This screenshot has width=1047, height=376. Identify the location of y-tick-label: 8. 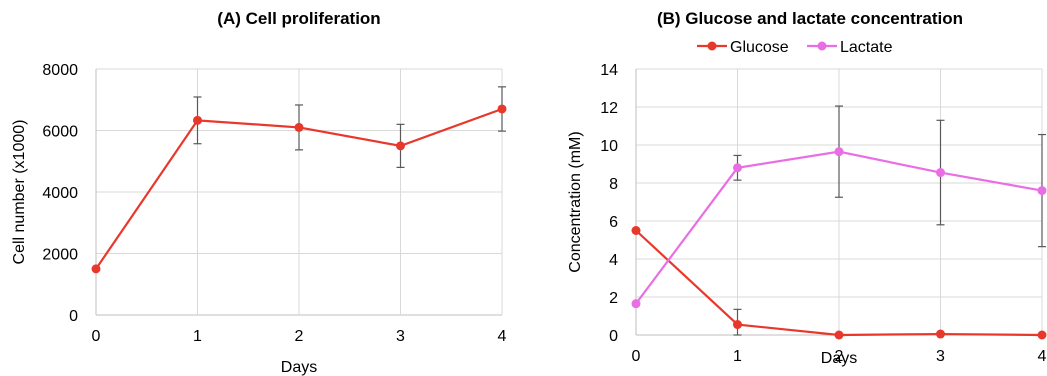
(613, 184).